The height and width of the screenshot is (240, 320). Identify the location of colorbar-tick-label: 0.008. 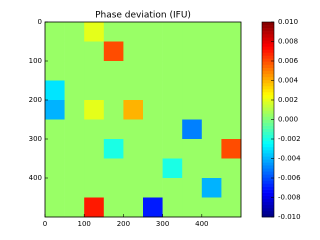
(288, 42).